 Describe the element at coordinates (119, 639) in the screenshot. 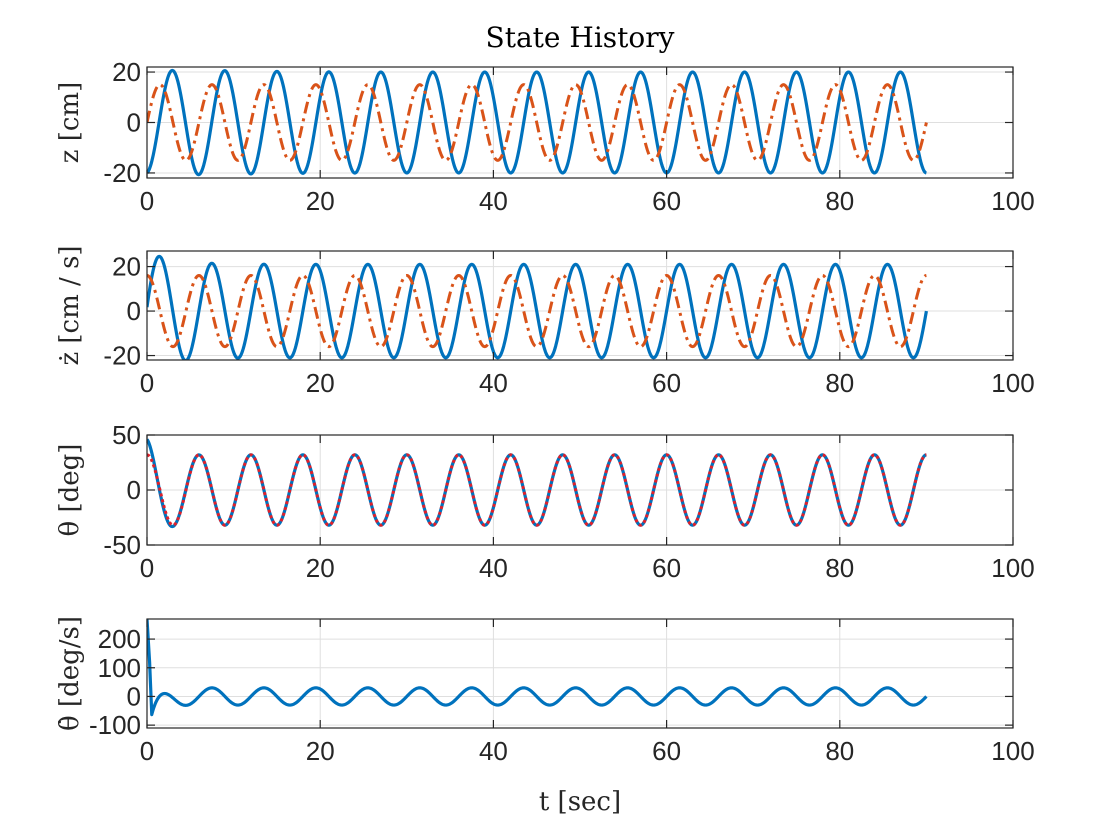

I see `y-tick-label: 200` at that location.